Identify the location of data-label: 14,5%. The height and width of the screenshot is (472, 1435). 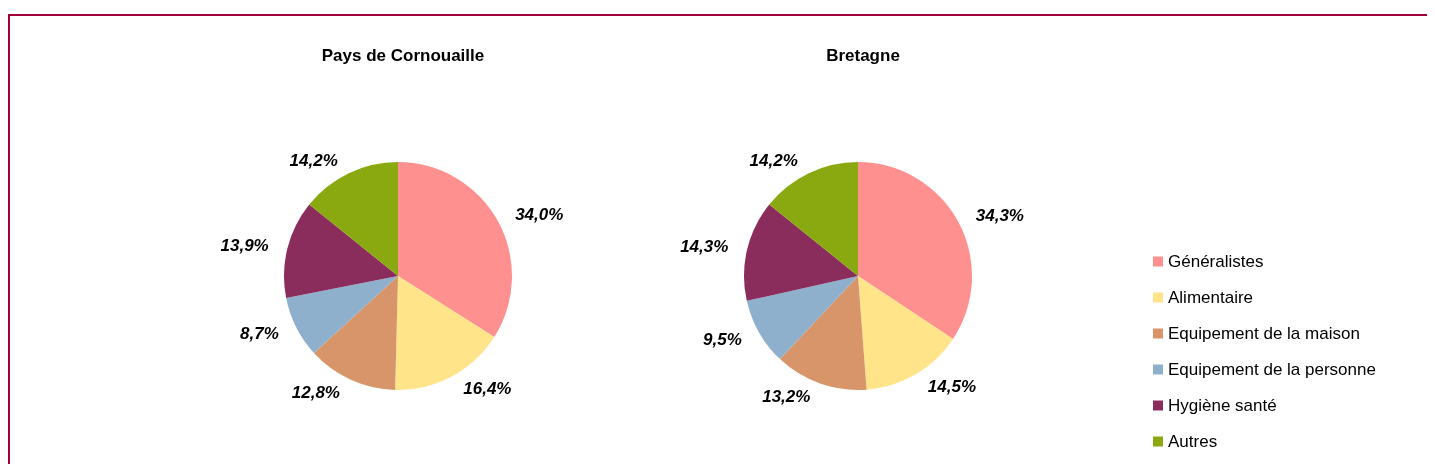
(952, 386).